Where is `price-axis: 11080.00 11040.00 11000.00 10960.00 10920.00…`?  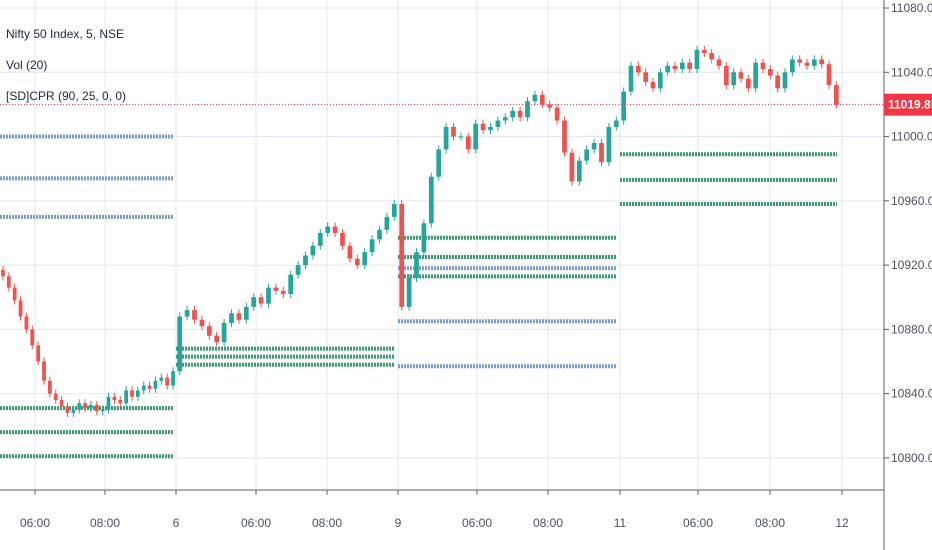
price-axis: 11080.00 11040.00 11000.00 10960.00 10920.00… is located at coordinates (908, 233).